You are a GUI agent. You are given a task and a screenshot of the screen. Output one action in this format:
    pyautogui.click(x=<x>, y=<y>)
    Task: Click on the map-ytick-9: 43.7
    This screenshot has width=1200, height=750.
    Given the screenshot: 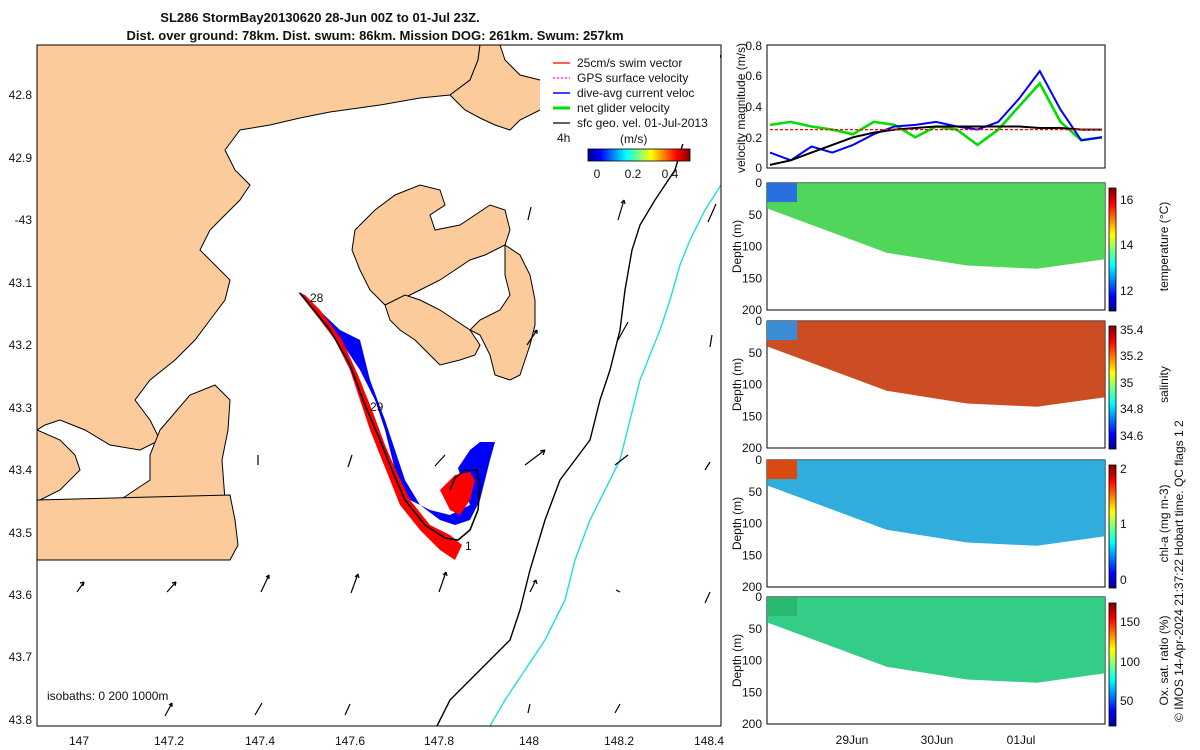 What is the action you would take?
    pyautogui.click(x=21, y=657)
    